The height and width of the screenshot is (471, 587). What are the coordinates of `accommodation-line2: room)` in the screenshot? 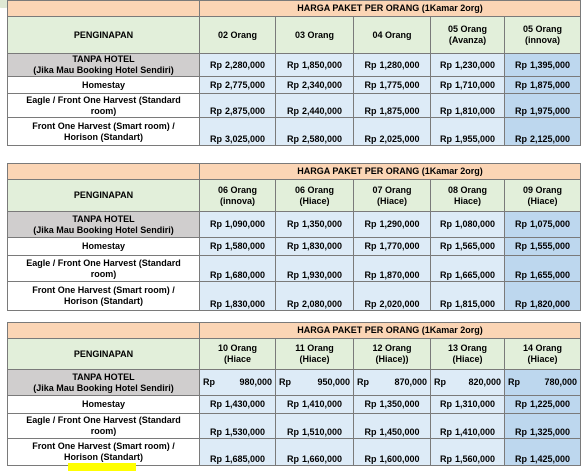 It's located at (103, 431).